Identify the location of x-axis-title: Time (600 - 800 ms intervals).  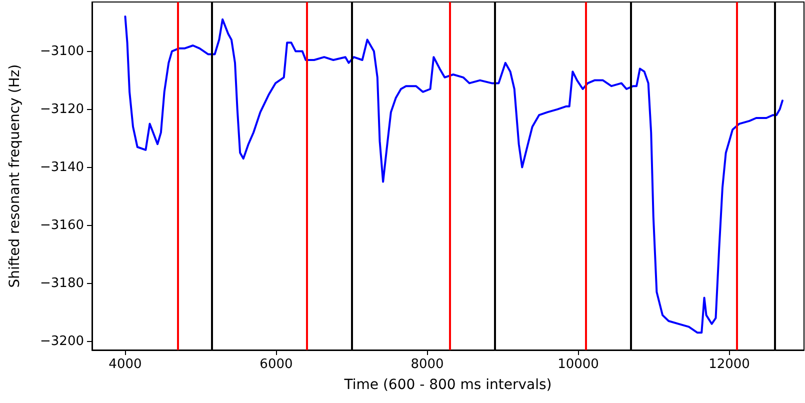
(447, 385).